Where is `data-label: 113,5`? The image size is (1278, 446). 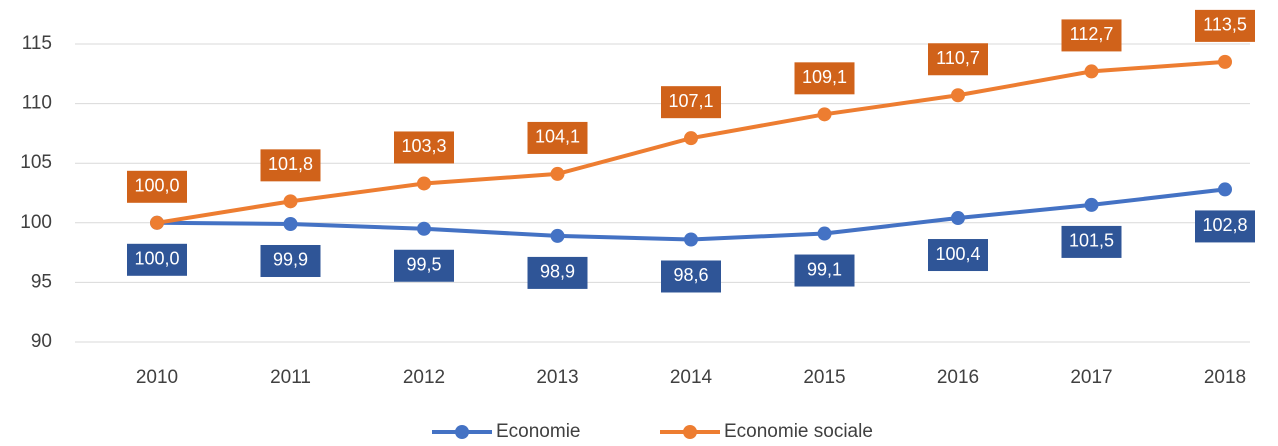 data-label: 113,5 is located at coordinates (1225, 25).